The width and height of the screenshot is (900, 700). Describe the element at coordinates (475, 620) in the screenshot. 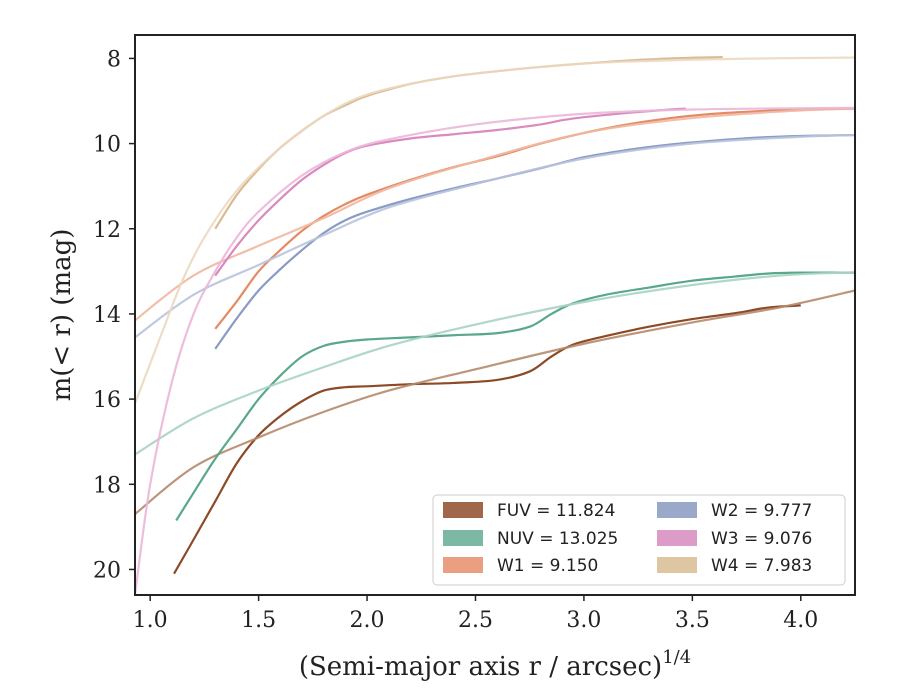

I see `x-tick-label: 2.5` at that location.